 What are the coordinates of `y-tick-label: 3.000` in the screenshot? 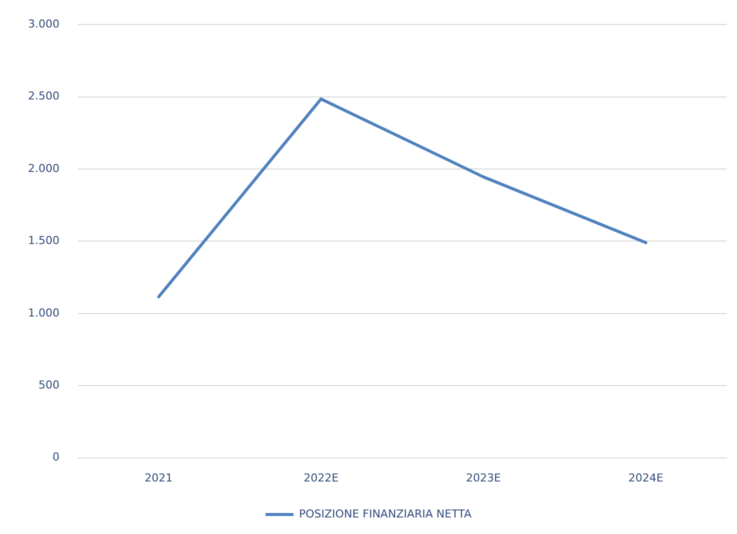 It's located at (44, 23).